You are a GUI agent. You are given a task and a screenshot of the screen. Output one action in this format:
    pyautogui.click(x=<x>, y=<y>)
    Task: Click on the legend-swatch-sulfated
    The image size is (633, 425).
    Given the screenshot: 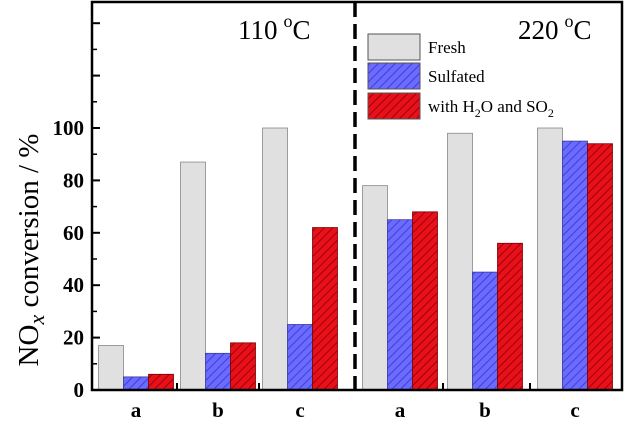 What is the action you would take?
    pyautogui.click(x=394, y=76)
    